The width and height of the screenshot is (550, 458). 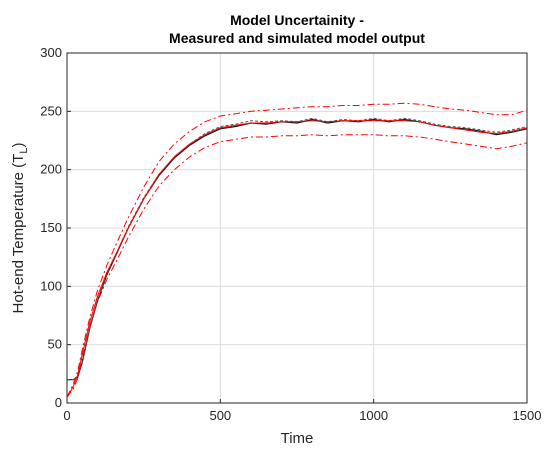 What do you see at coordinates (51, 169) in the screenshot?
I see `y-tick-label: 200` at bounding box center [51, 169].